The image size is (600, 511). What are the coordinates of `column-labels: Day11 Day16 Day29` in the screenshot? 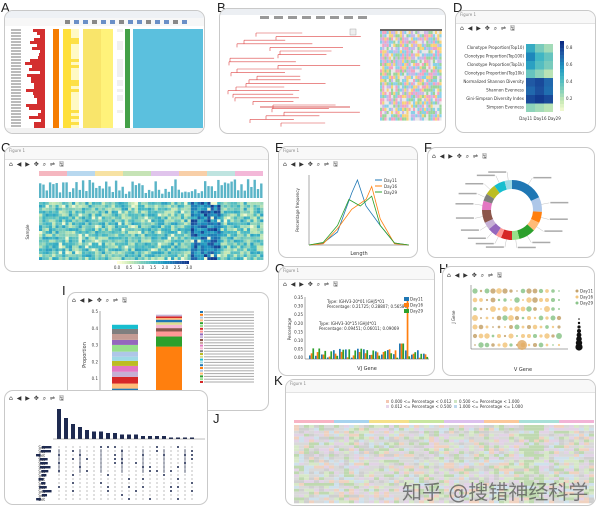 It's located at (540, 118).